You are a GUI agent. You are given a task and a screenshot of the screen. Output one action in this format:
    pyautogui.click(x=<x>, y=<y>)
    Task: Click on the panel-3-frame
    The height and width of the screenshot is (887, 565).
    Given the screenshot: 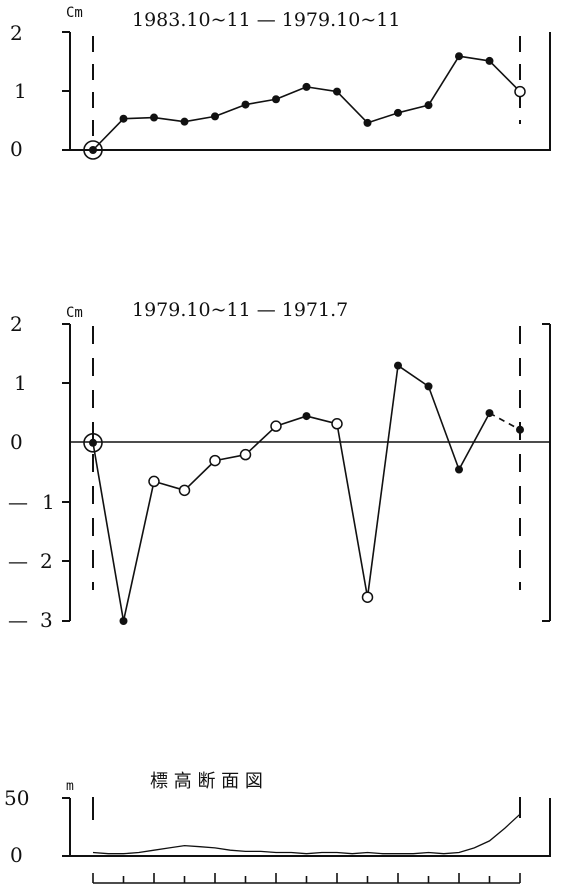 What is the action you would take?
    pyautogui.click(x=310, y=827)
    